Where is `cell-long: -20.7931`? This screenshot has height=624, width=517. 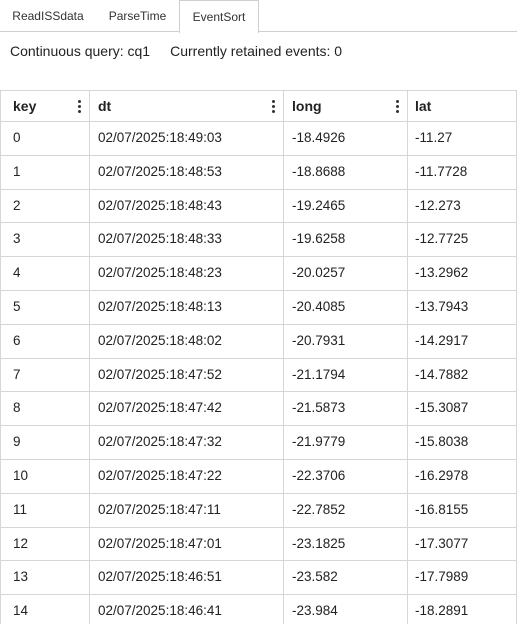
cell-long: -20.7931 is located at coordinates (346, 341).